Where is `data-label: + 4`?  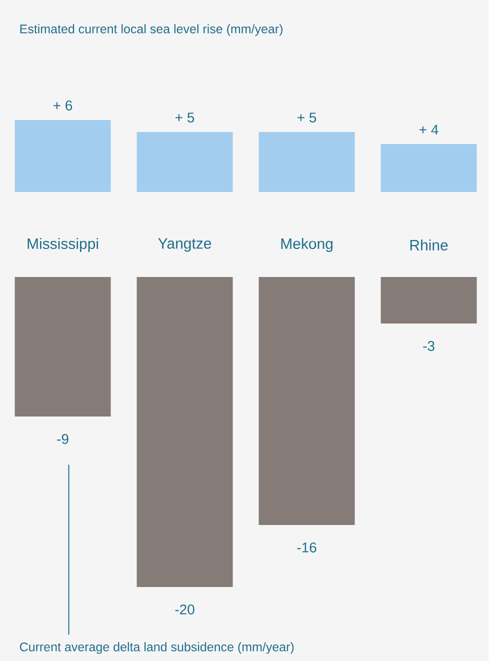
data-label: + 4 is located at coordinates (429, 129).